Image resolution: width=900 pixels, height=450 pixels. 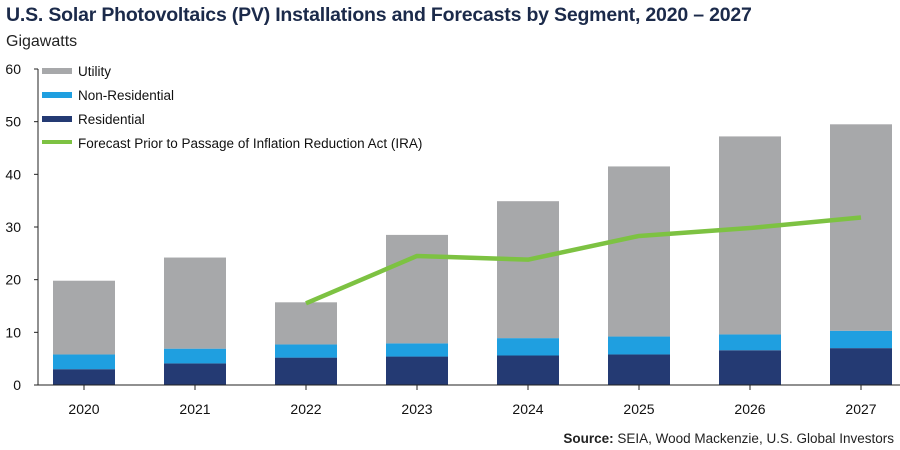 I want to click on bar-utility-2021, so click(x=195, y=303).